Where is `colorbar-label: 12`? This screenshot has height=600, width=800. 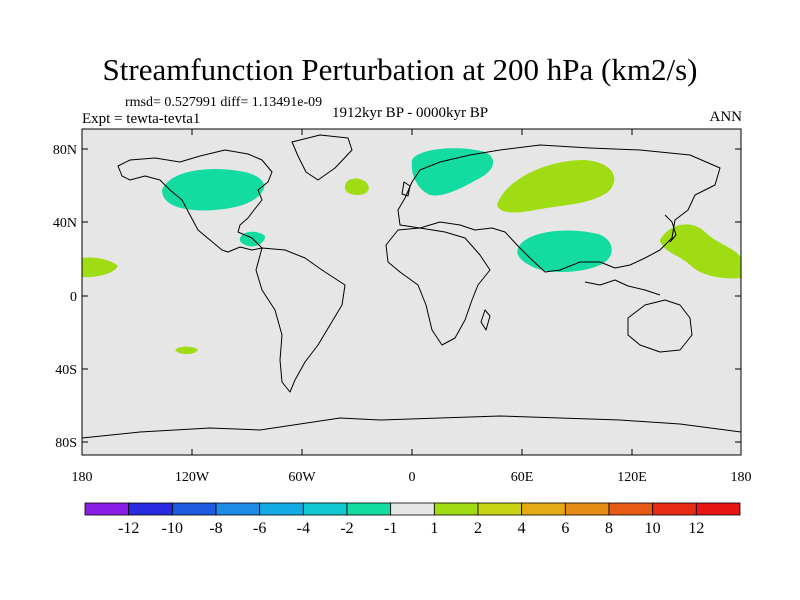
colorbar-label: 12 is located at coordinates (696, 528).